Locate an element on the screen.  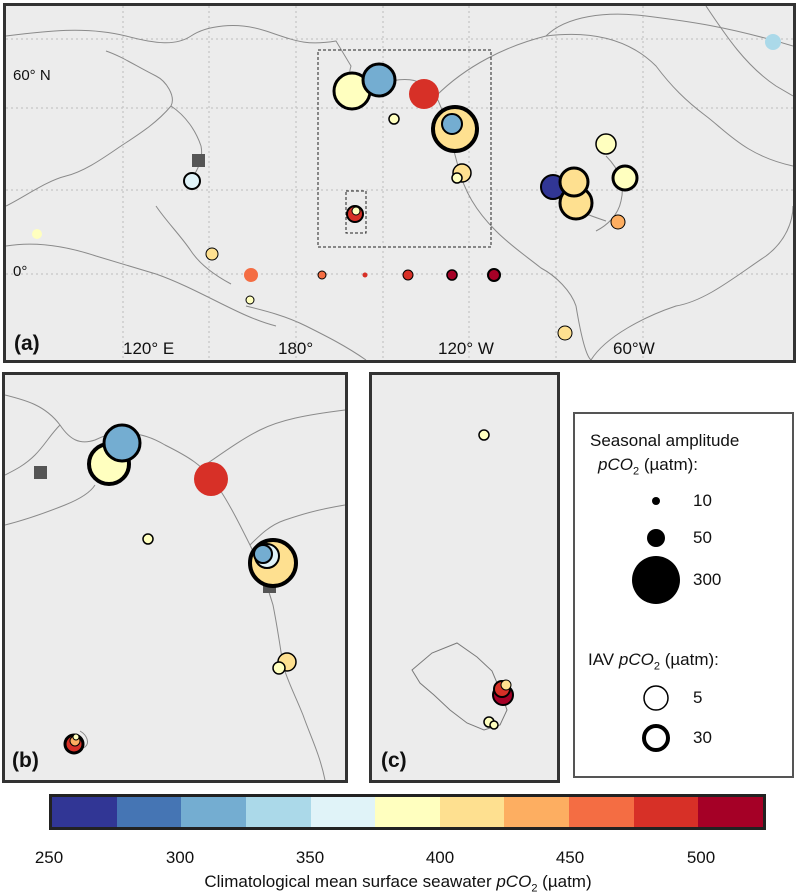
lat-label-60n: 60° N is located at coordinates (32, 75).